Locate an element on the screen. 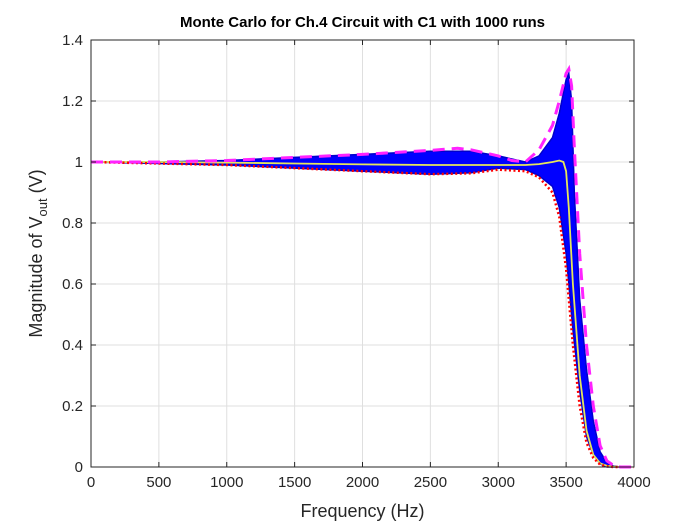 The width and height of the screenshot is (700, 525). y-tick-label: 1 is located at coordinates (79, 162).